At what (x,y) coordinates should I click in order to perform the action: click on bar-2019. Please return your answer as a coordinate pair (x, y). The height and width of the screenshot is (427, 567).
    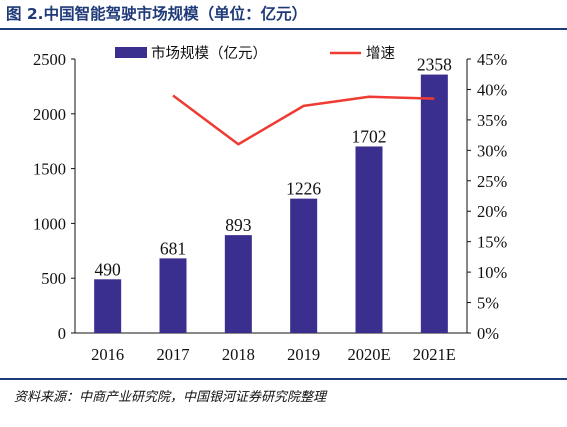
    Looking at the image, I should click on (304, 265).